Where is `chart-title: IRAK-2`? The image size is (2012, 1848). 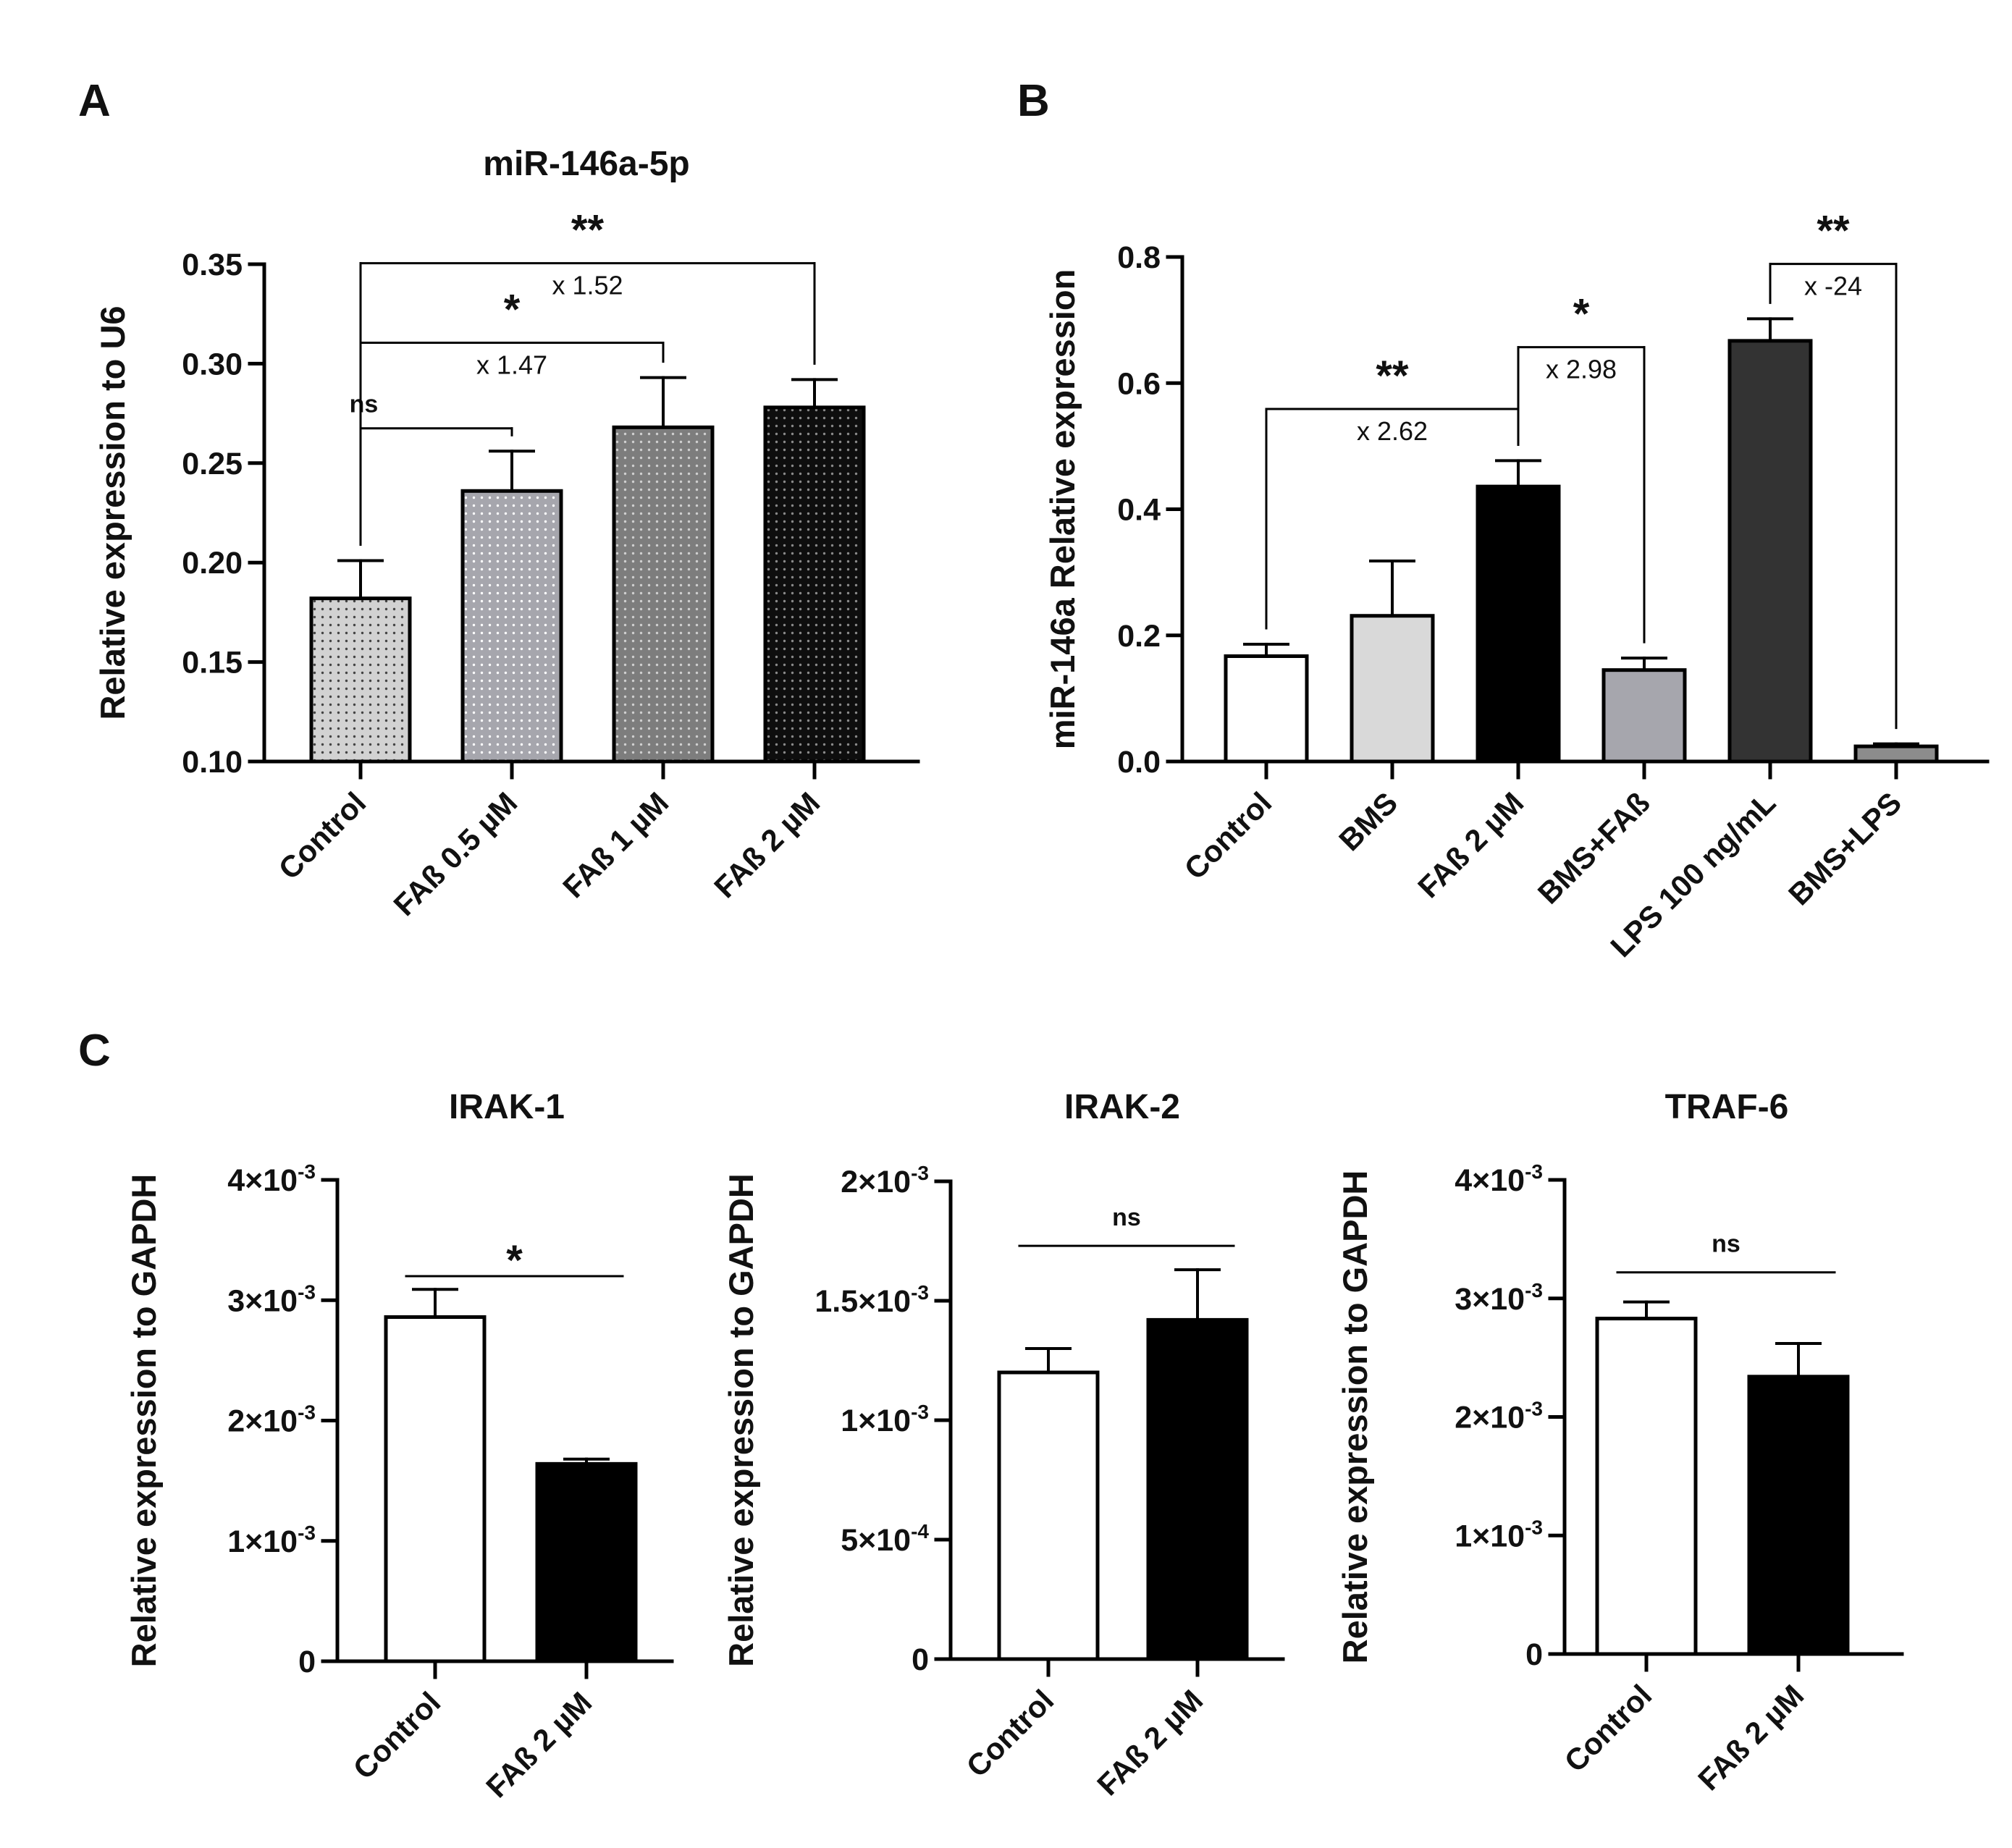
chart-title: IRAK-2 is located at coordinates (1122, 1107).